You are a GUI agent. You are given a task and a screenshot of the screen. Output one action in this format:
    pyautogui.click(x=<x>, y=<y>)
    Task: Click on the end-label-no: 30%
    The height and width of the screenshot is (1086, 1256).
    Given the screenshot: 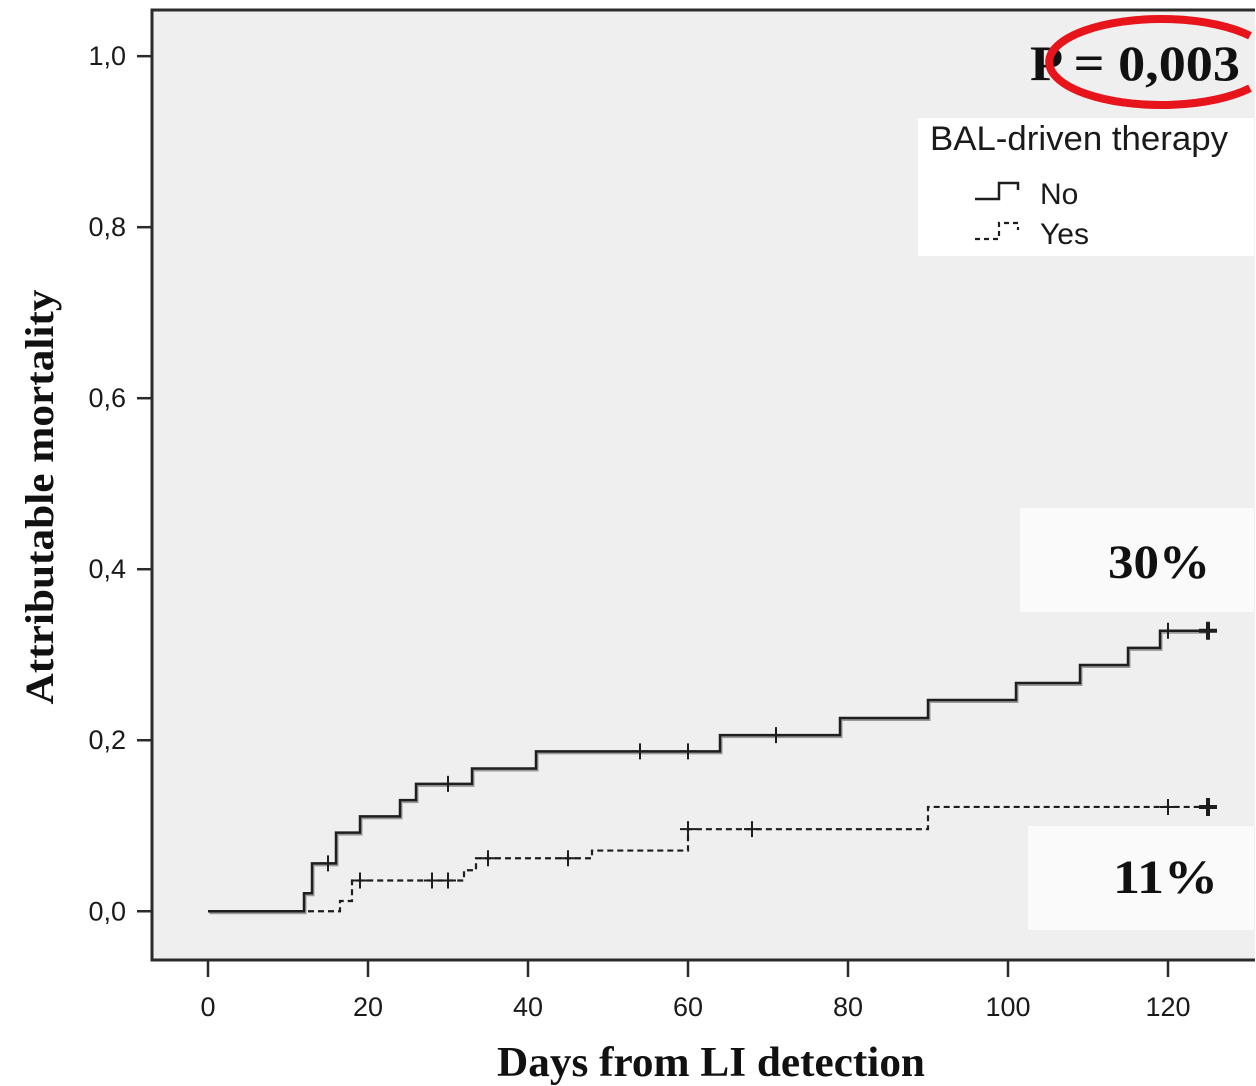 What is the action you would take?
    pyautogui.click(x=1159, y=562)
    